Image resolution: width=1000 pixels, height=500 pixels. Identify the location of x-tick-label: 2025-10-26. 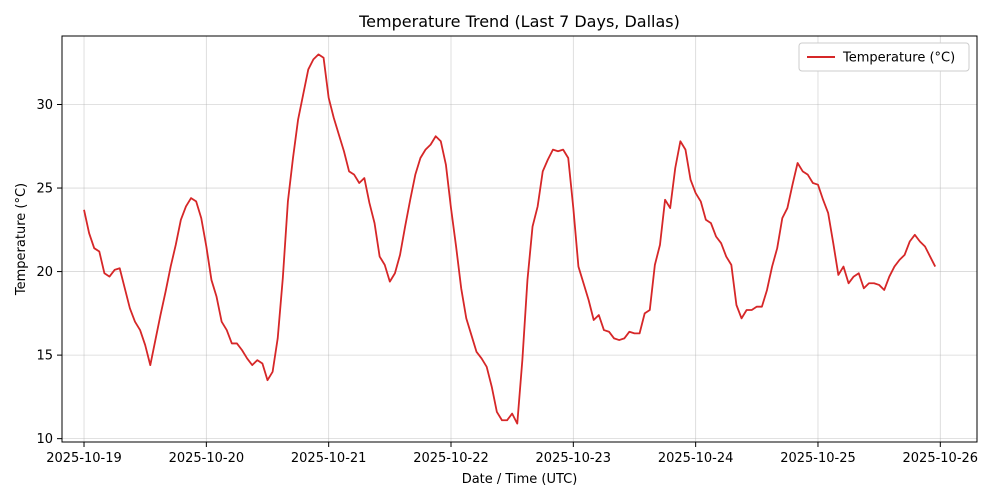
(941, 458).